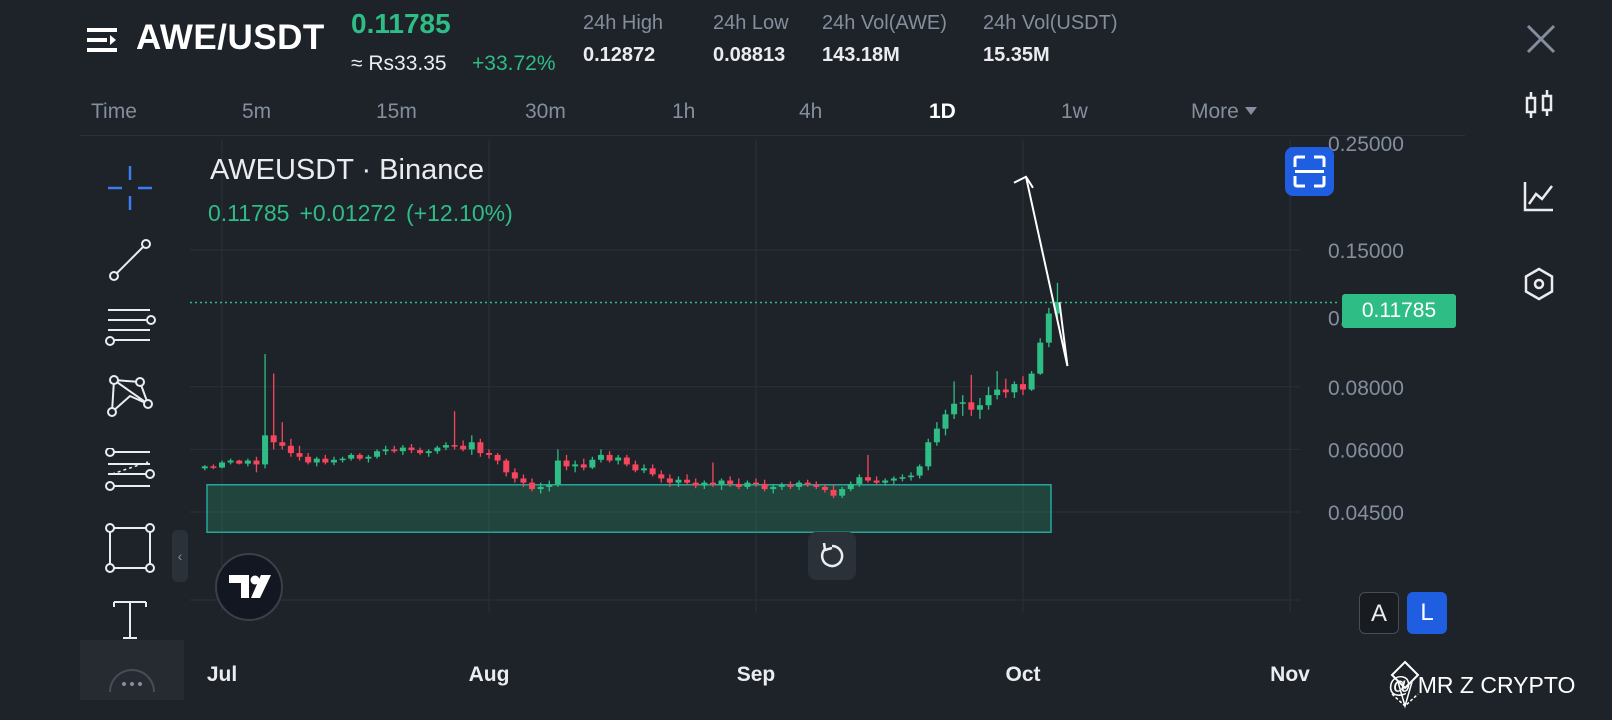 This screenshot has height=720, width=1612. What do you see at coordinates (1379, 613) in the screenshot?
I see `auto-scale-button: A` at bounding box center [1379, 613].